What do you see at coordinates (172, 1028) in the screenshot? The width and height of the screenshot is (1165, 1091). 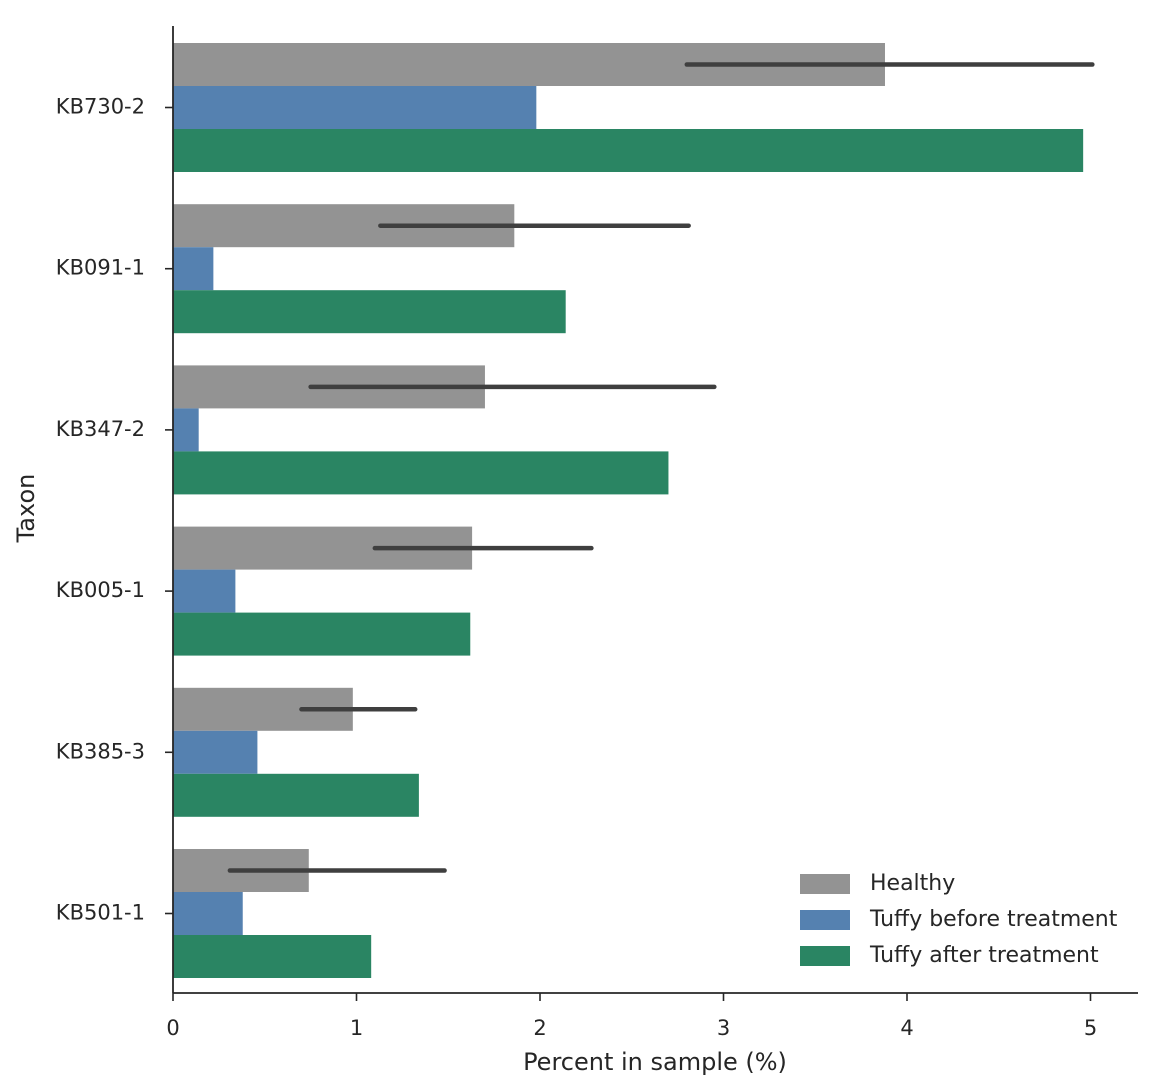 I see `x-tick-label: 0` at bounding box center [172, 1028].